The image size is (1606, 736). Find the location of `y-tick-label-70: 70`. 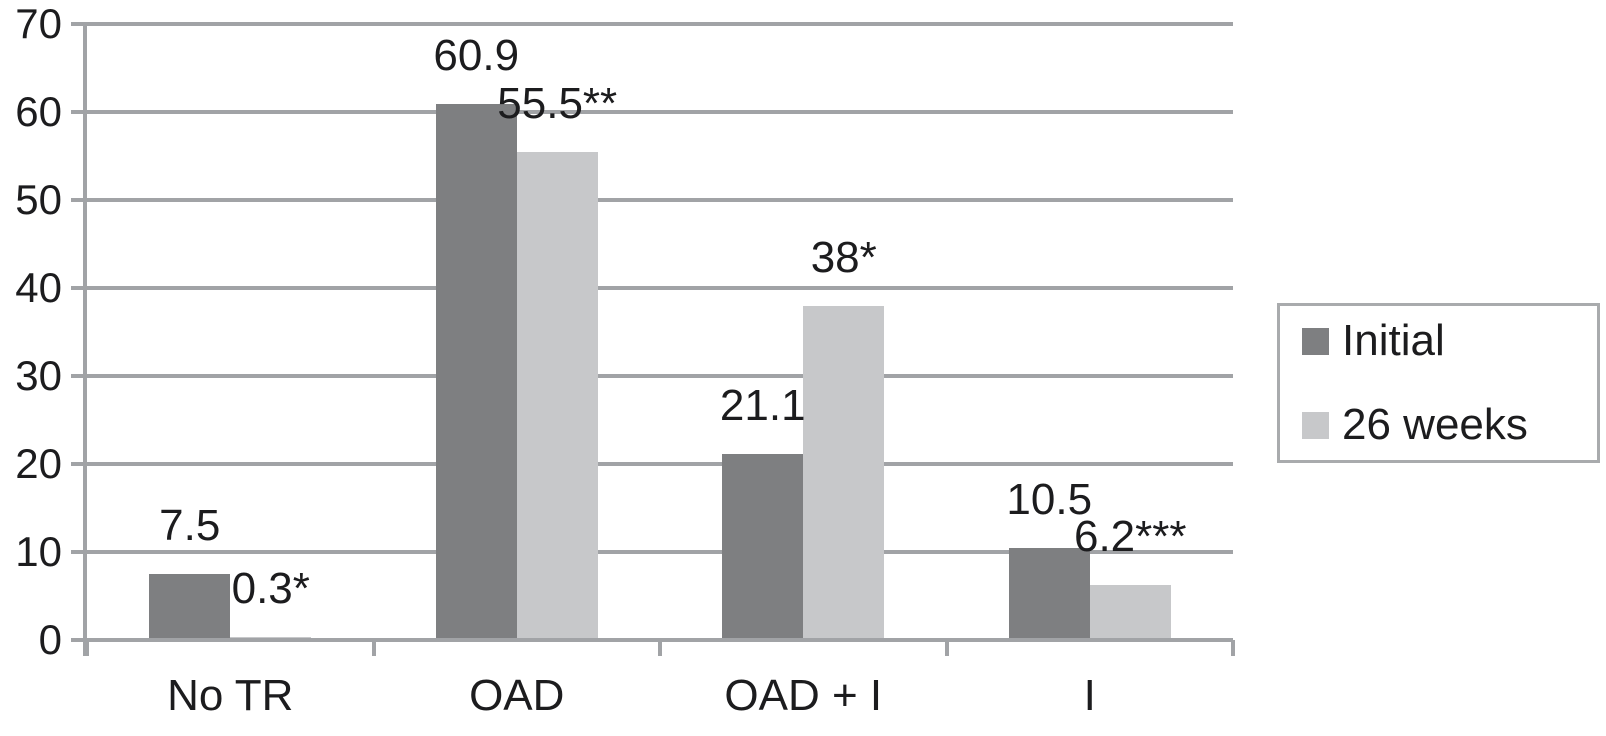

y-tick-label-70: 70 is located at coordinates (38, 23).